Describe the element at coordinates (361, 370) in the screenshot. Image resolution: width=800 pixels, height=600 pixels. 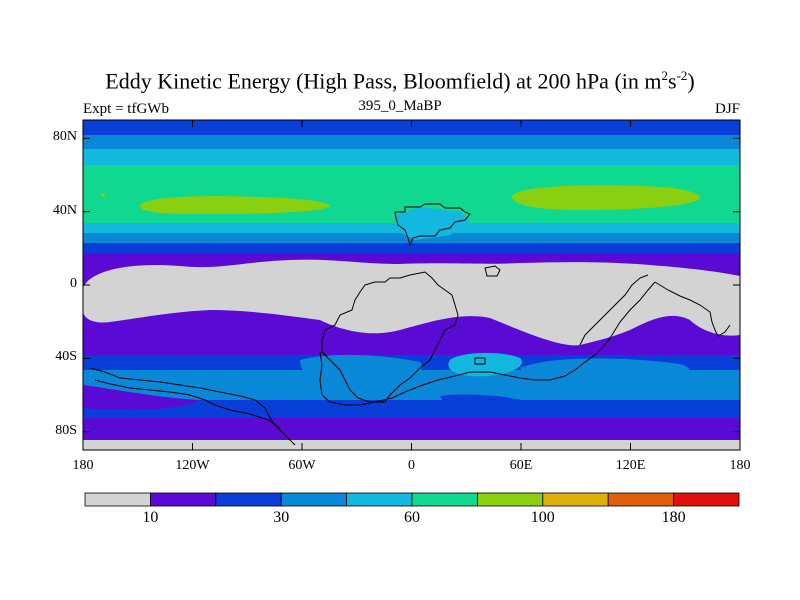
I see `south-atlantic-blue` at that location.